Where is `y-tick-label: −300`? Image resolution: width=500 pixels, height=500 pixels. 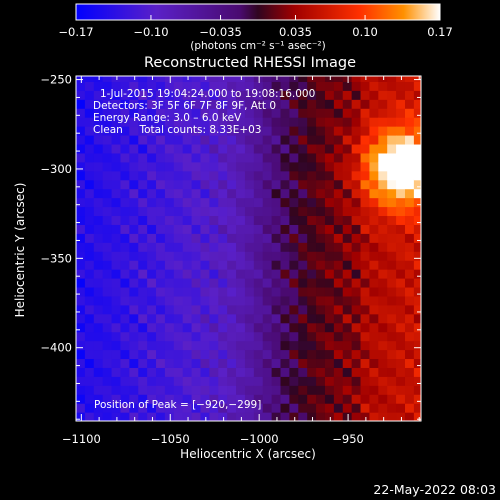 y-tick-label: −300 is located at coordinates (56, 169).